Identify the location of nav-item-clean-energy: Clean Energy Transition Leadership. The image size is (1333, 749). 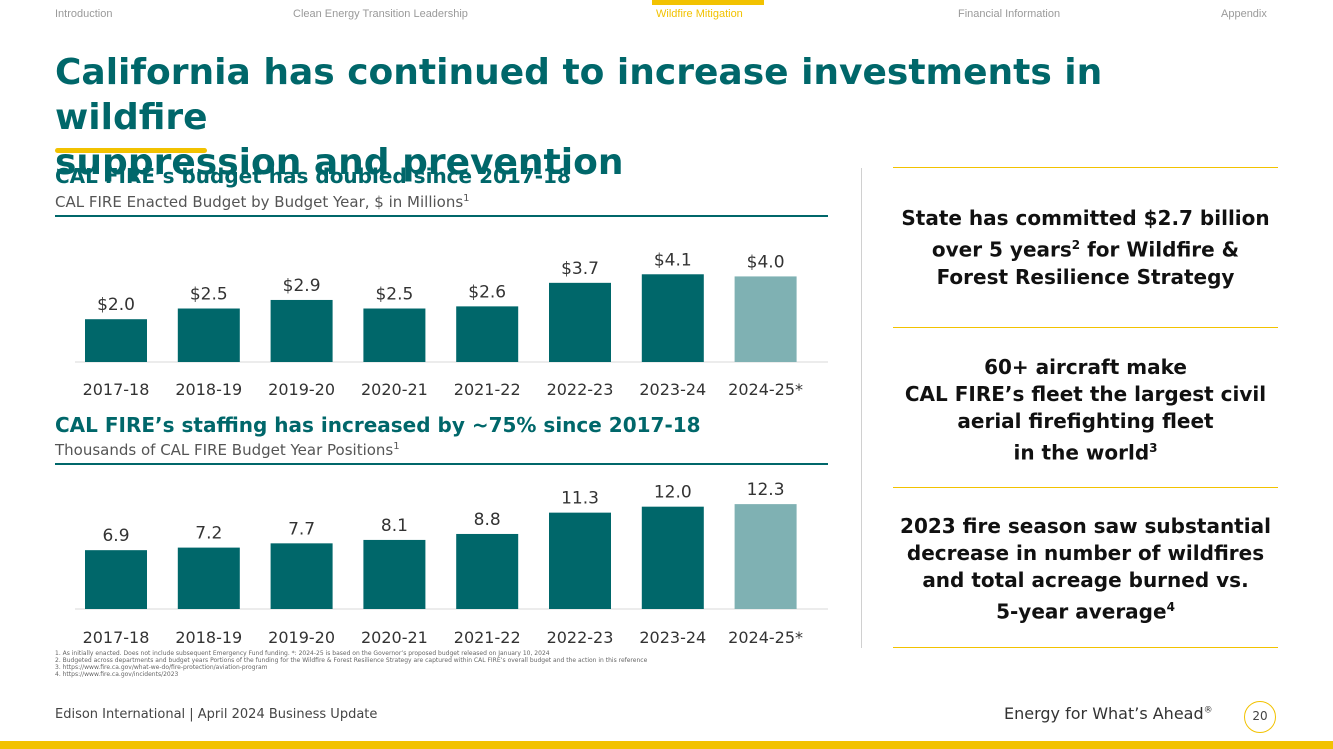
(380, 14).